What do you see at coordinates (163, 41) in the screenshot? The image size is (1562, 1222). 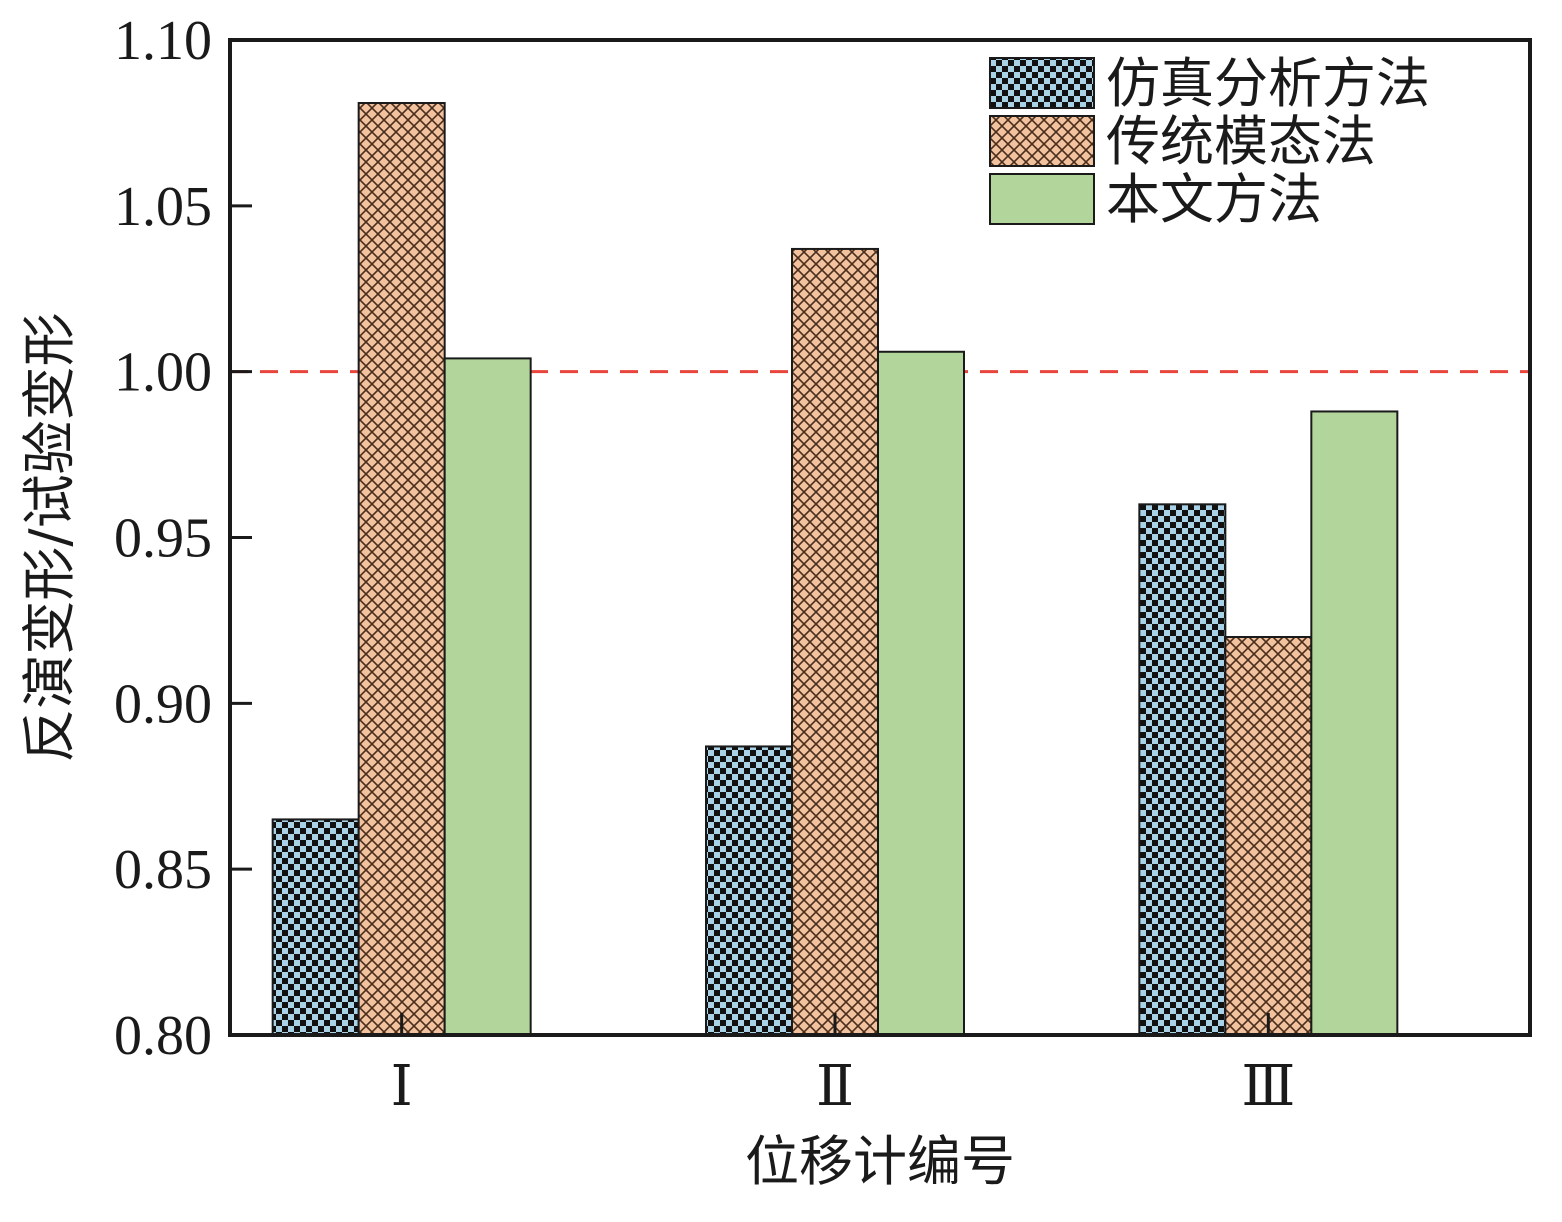 I see `y-tick-label-7: 1.10` at bounding box center [163, 41].